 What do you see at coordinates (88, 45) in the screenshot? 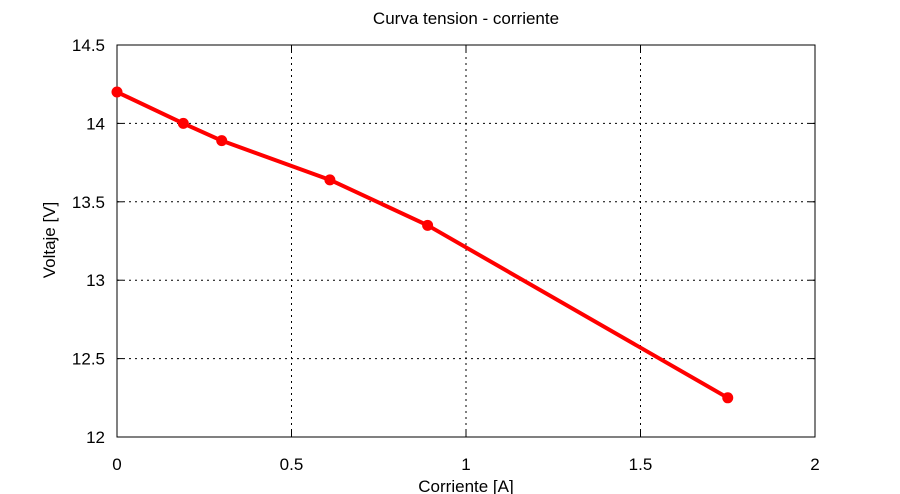
I see `y-tick-label: 14.5` at bounding box center [88, 45].